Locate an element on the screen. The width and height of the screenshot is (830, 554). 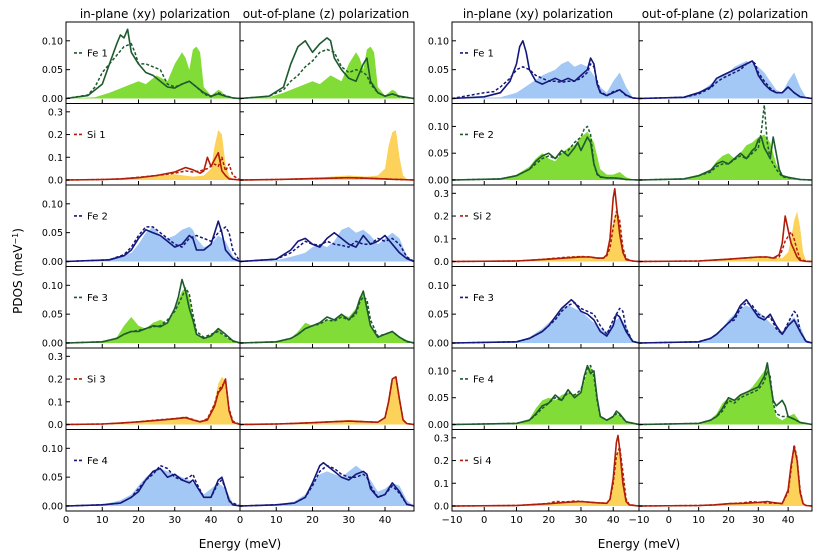
y-axis-label: PDOS (meV−1) is located at coordinates (18, 271).